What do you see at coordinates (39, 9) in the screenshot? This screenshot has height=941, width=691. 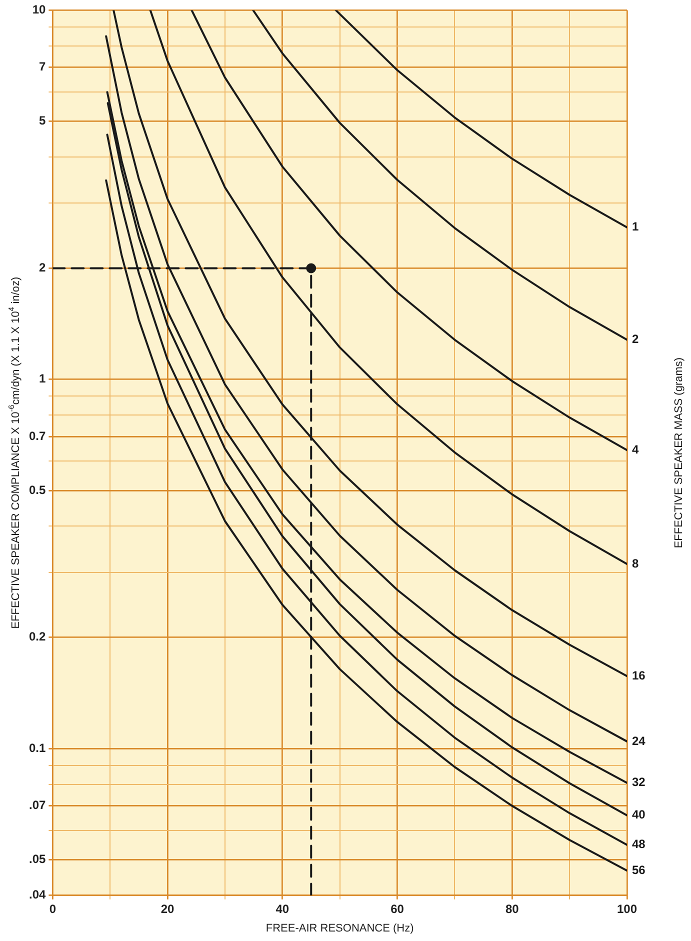 I see `y-tick-label: 10` at bounding box center [39, 9].